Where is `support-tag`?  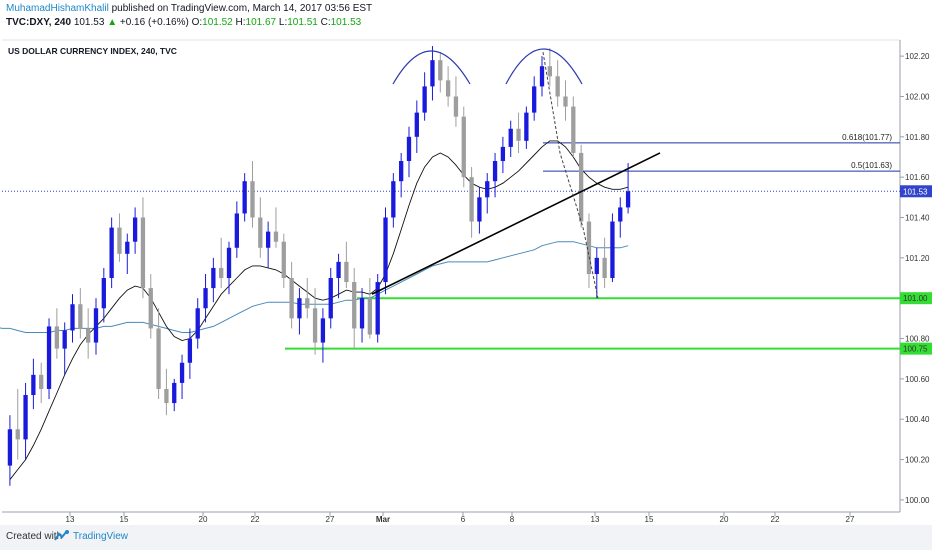
support-tag is located at coordinates (916, 298).